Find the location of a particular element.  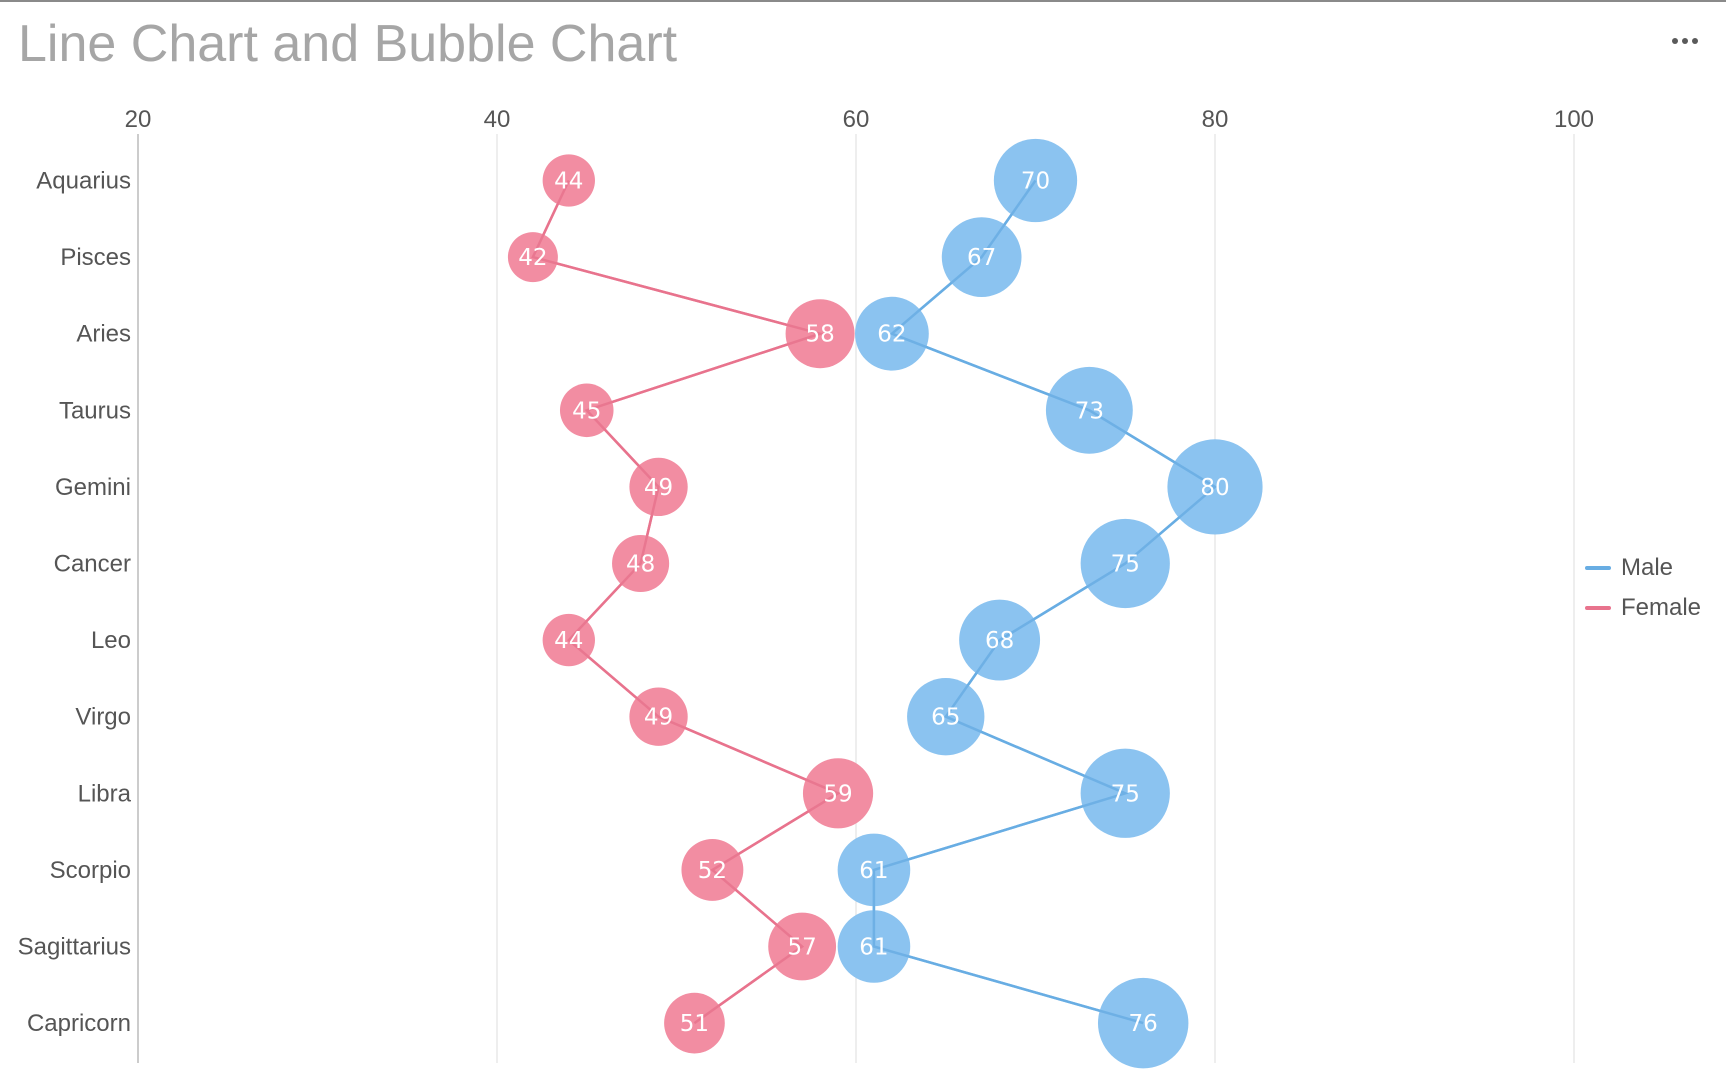

series-line-overlay-female is located at coordinates (686, 602).